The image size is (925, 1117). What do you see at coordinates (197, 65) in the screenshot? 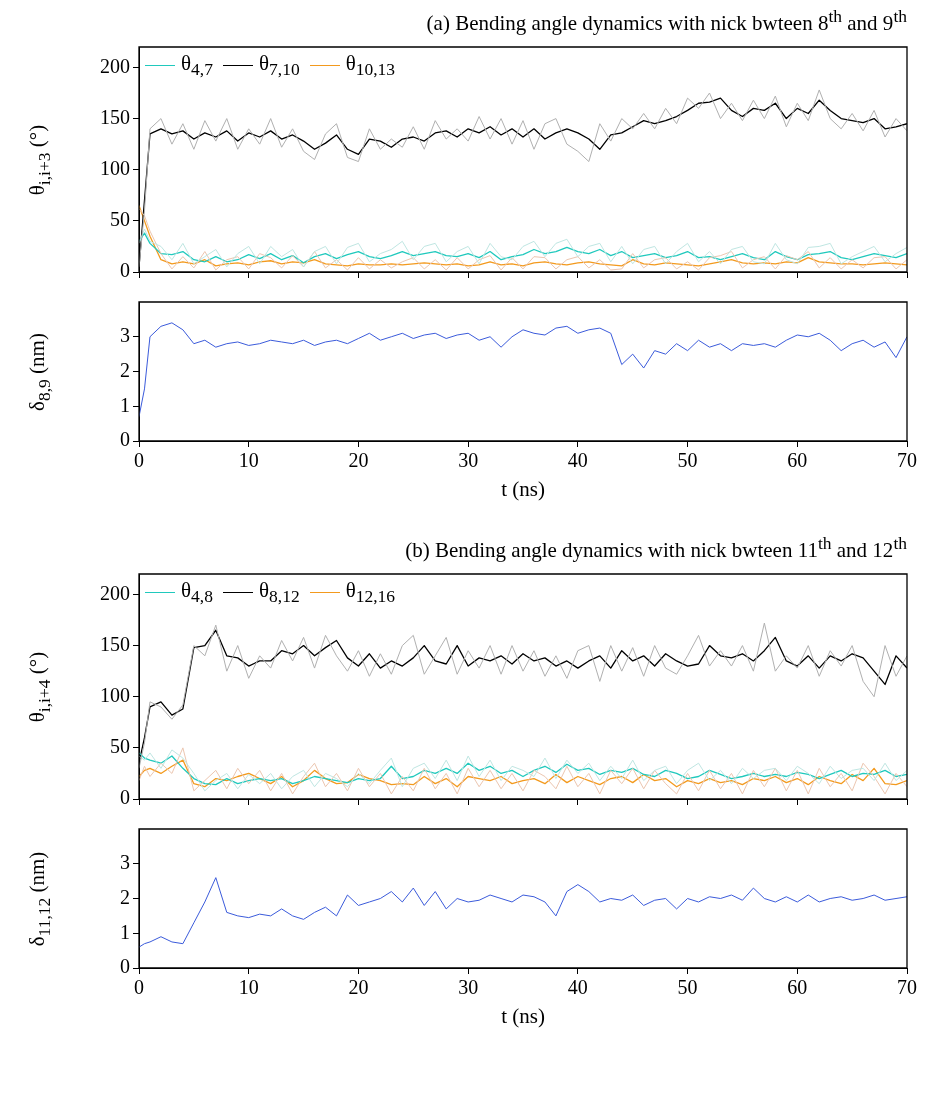
I see `legend-label: θ$_{4,7}$` at bounding box center [197, 65].